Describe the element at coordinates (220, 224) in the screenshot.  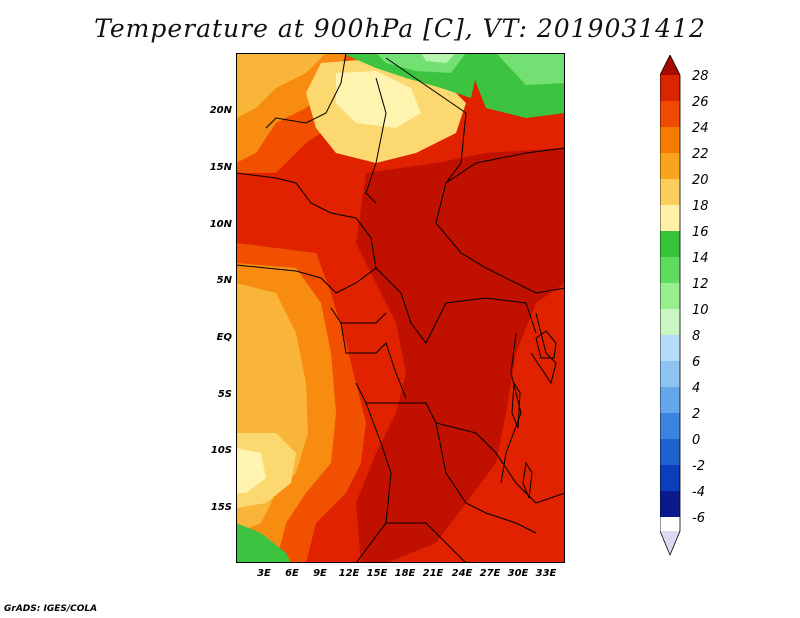
I see `lat-label: 10N` at that location.